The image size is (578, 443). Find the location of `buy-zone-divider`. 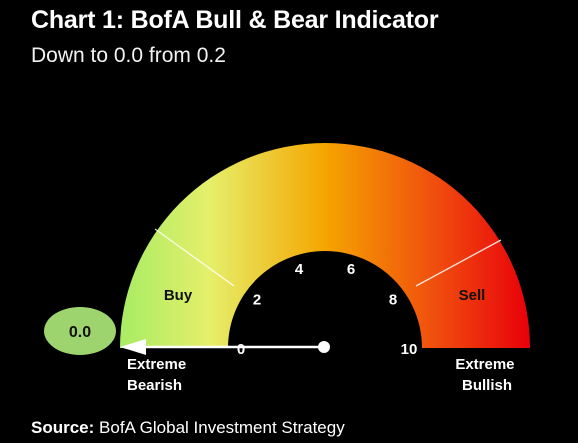

buy-zone-divider is located at coordinates (194, 257).